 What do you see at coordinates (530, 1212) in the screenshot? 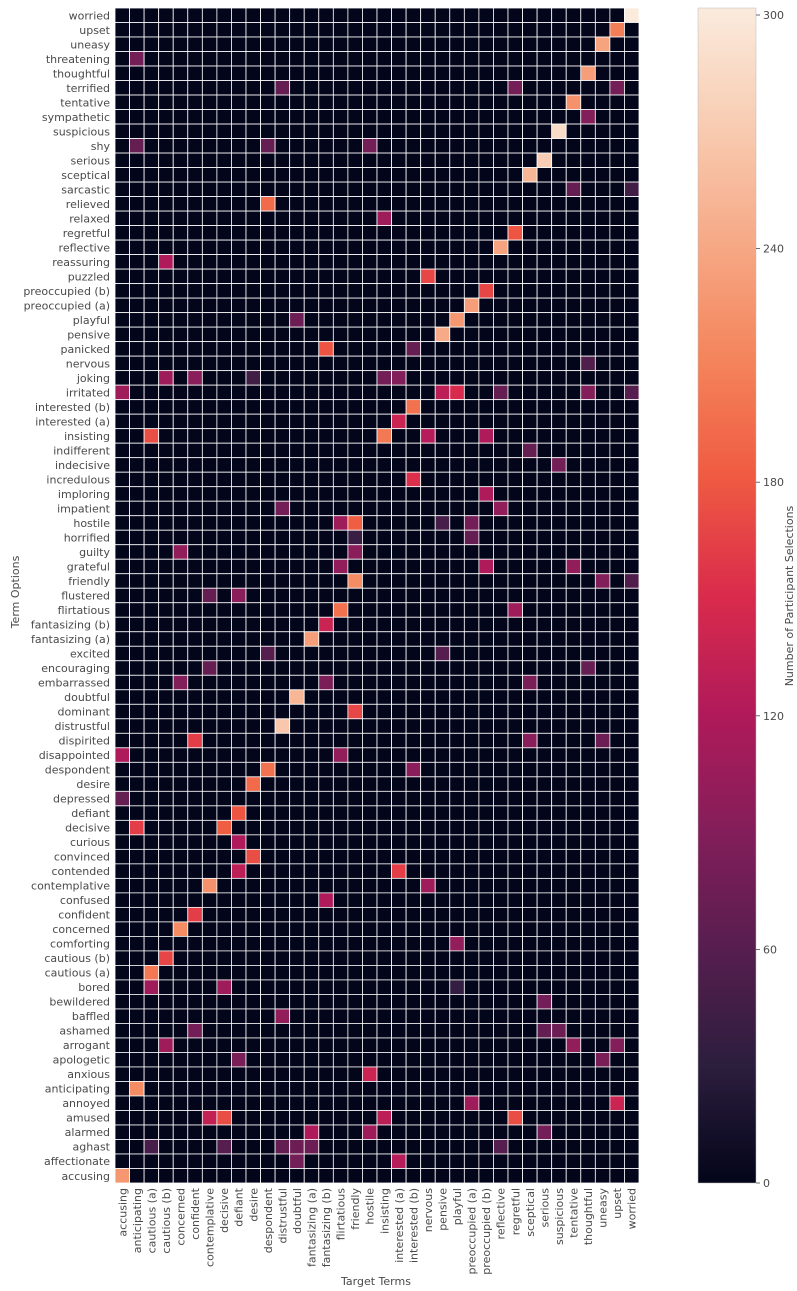
I see `x-tick-label: sceptical` at bounding box center [530, 1212].